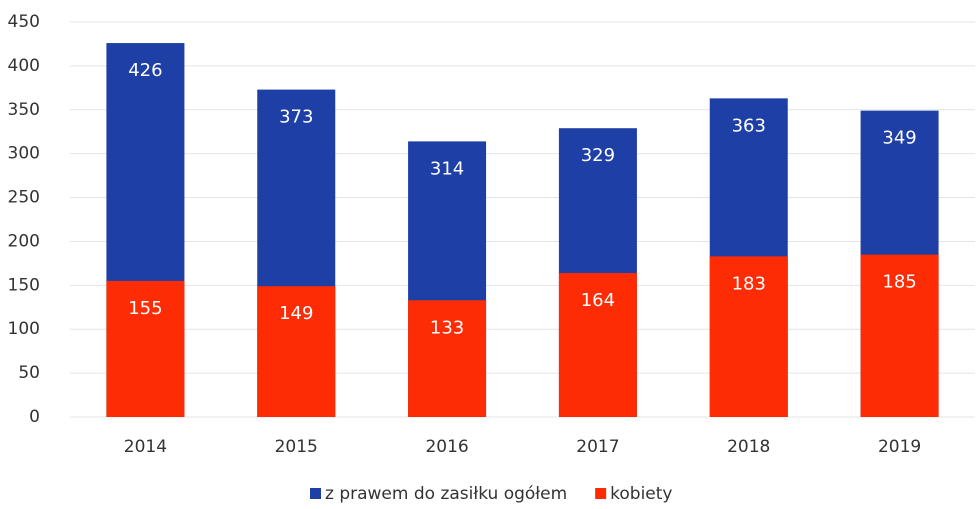 The width and height of the screenshot is (977, 509). Describe the element at coordinates (748, 447) in the screenshot. I see `x-tick-label: 2018` at that location.